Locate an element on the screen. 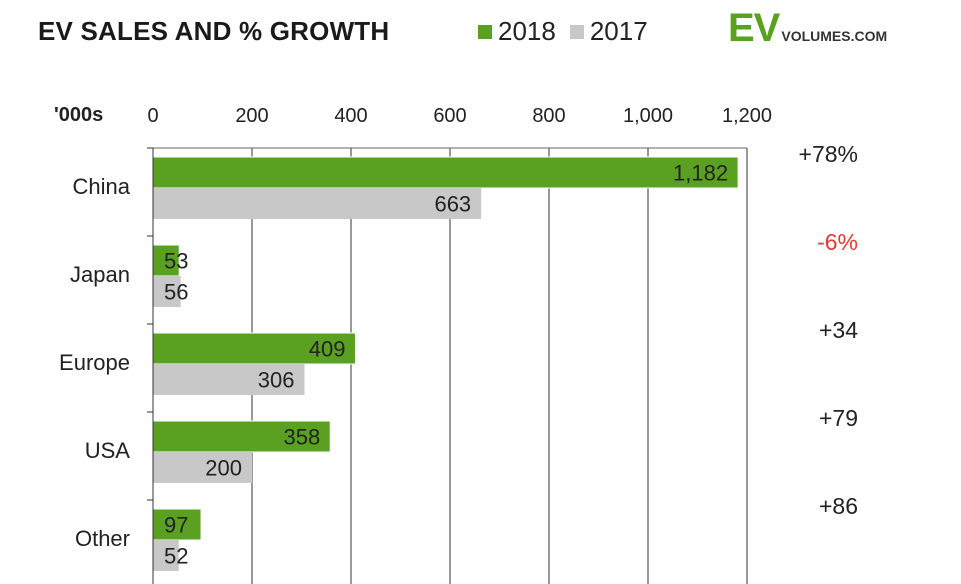  bar-china-2017 is located at coordinates (317, 203).